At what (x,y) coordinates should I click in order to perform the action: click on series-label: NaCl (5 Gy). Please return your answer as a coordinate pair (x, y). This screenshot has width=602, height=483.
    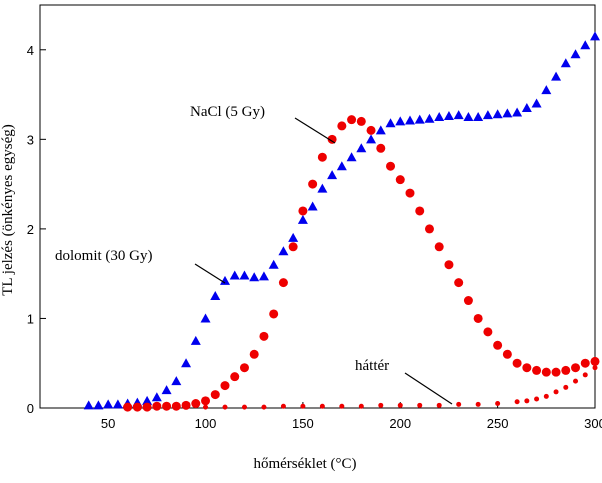
    Looking at the image, I should click on (227, 112).